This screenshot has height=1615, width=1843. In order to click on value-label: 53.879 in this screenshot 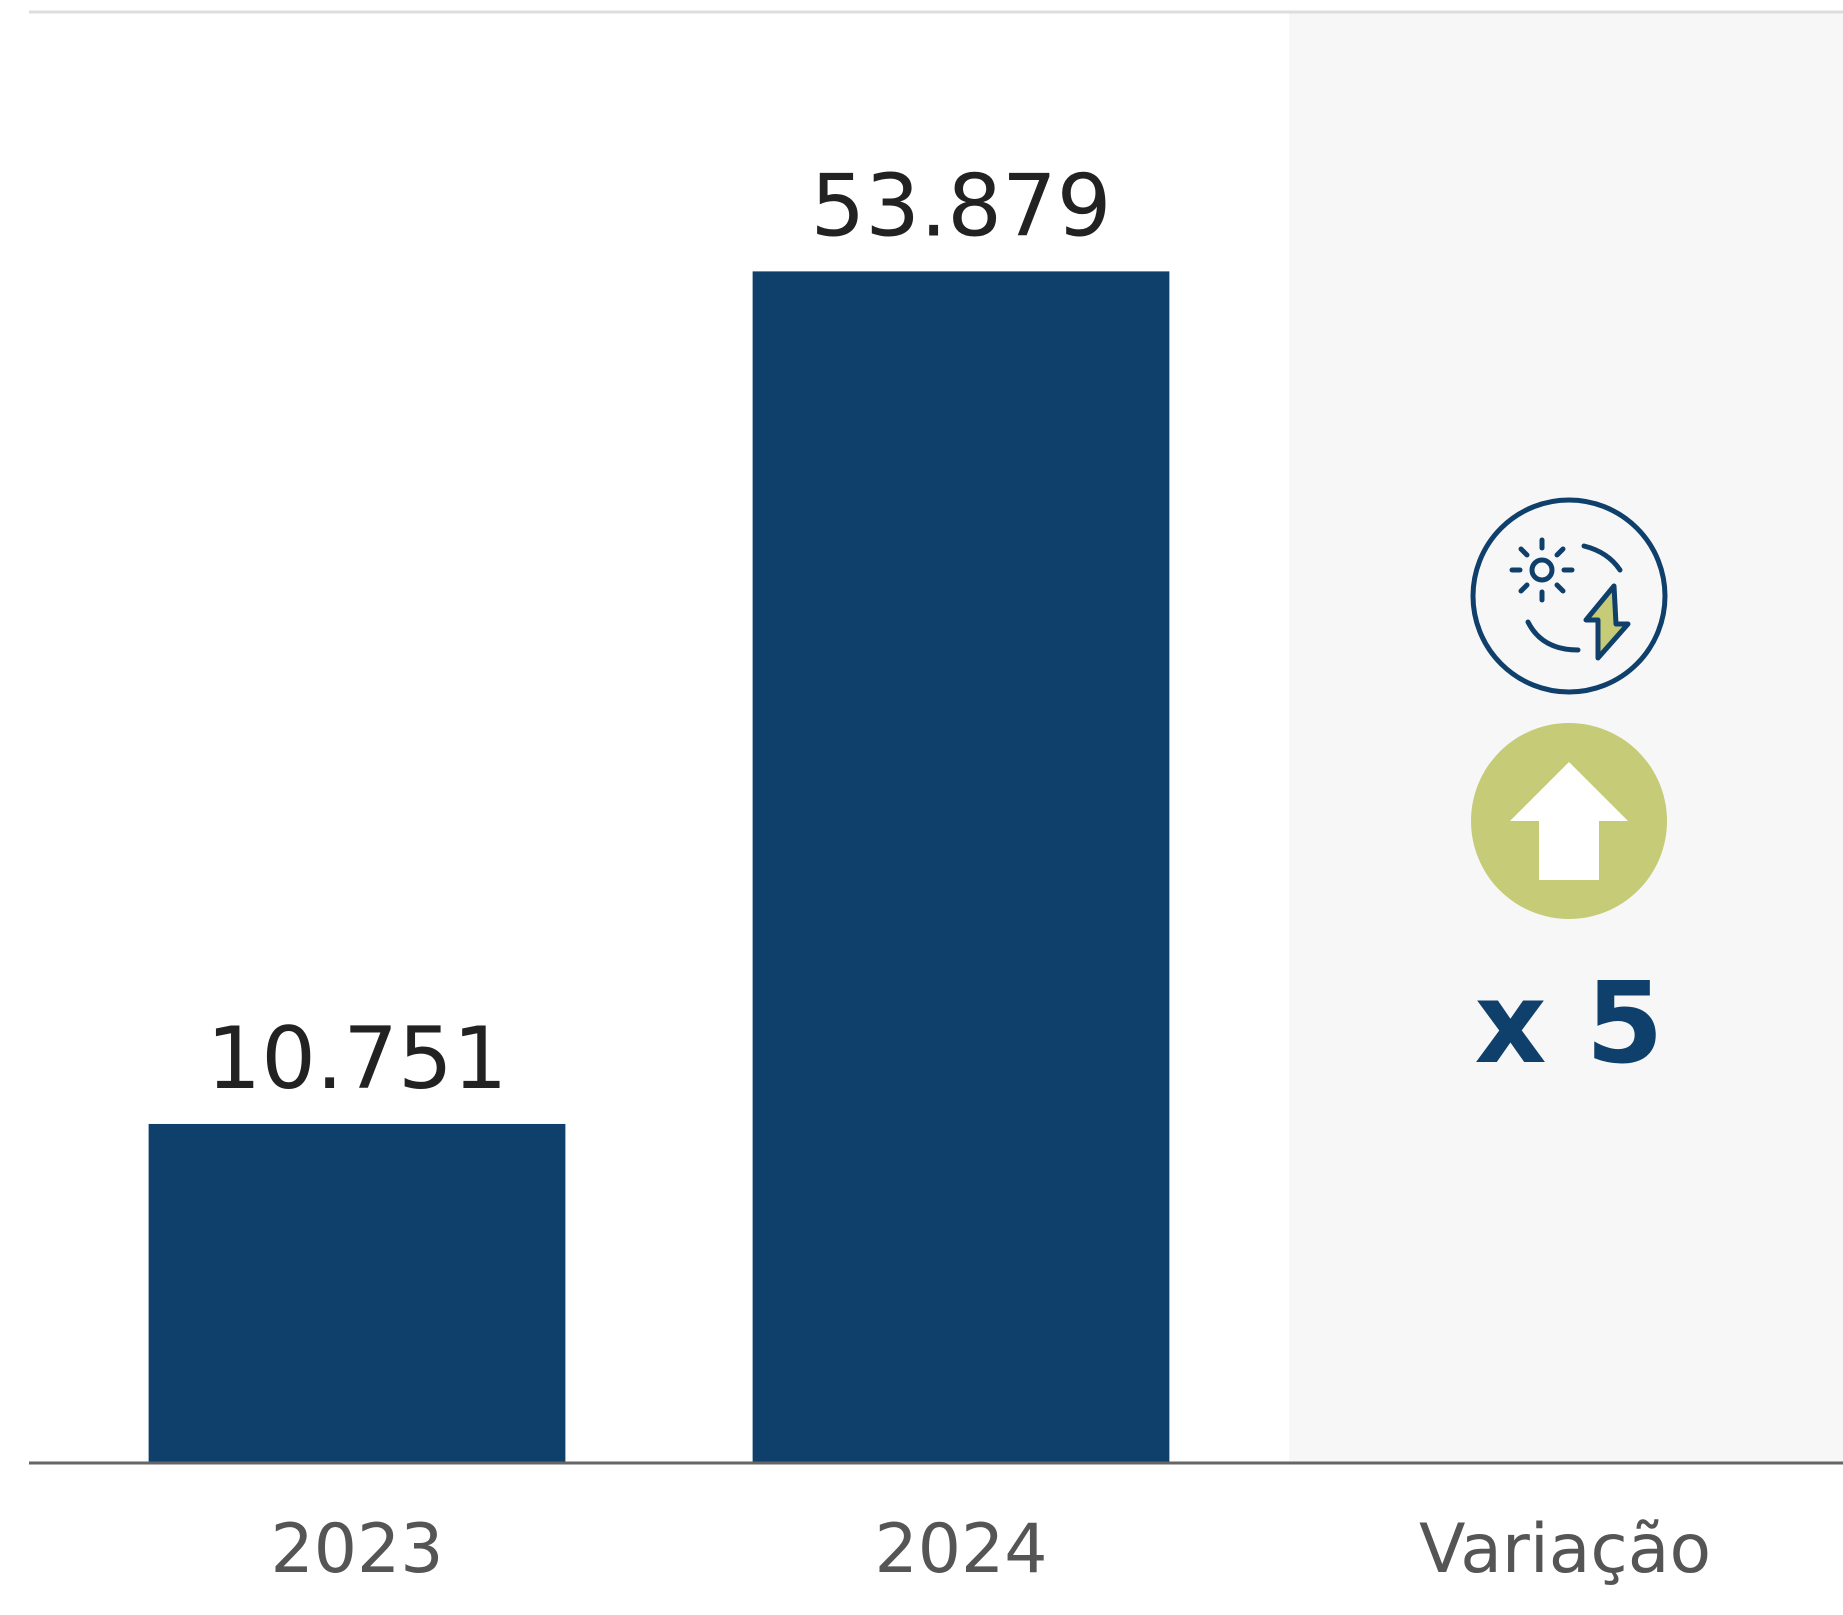, I will do `click(961, 206)`.